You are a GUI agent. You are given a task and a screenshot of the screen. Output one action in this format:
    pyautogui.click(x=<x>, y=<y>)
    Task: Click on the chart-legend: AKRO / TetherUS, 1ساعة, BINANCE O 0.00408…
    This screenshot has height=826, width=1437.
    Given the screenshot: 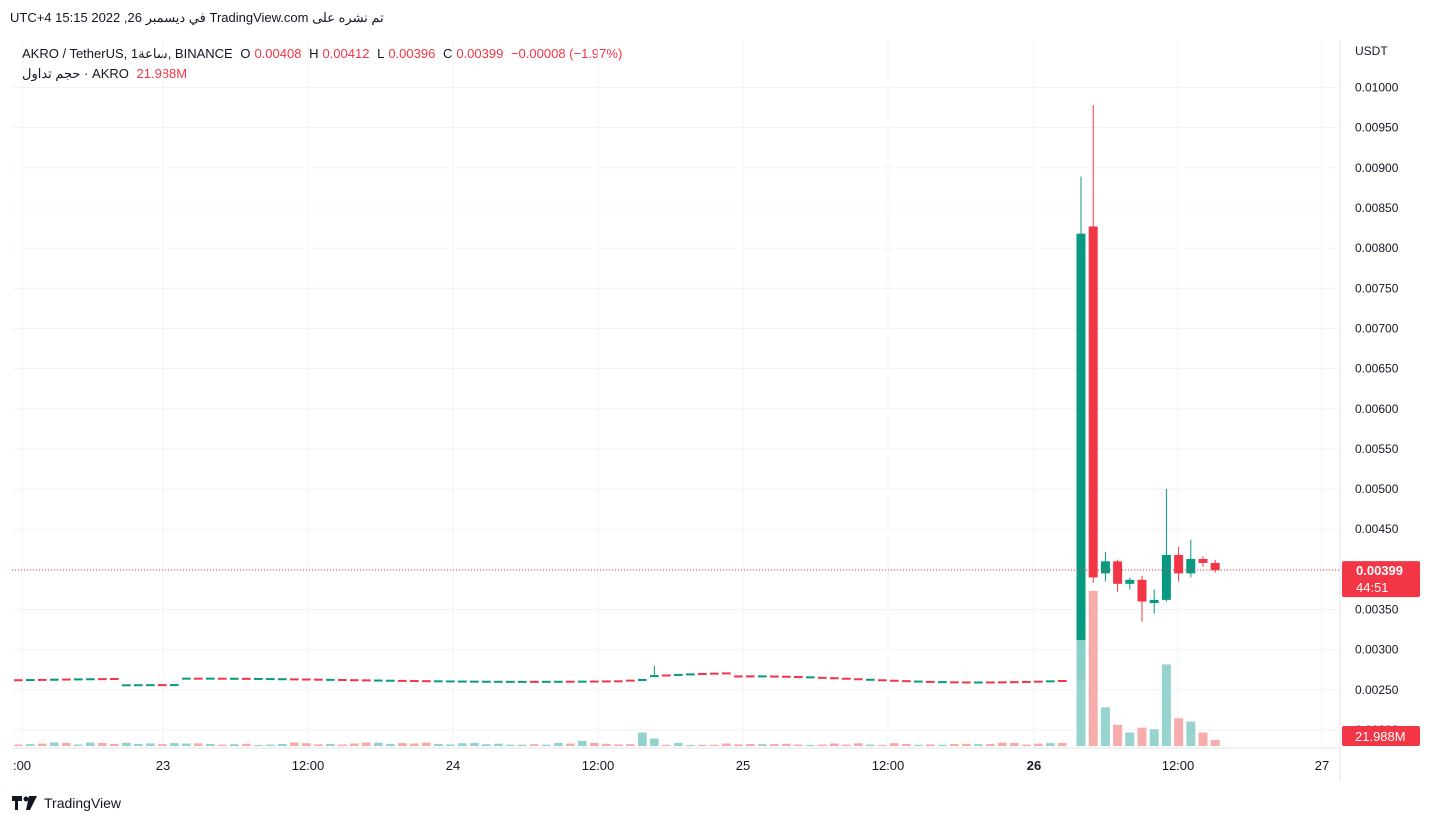 What is the action you would take?
    pyautogui.click(x=324, y=64)
    